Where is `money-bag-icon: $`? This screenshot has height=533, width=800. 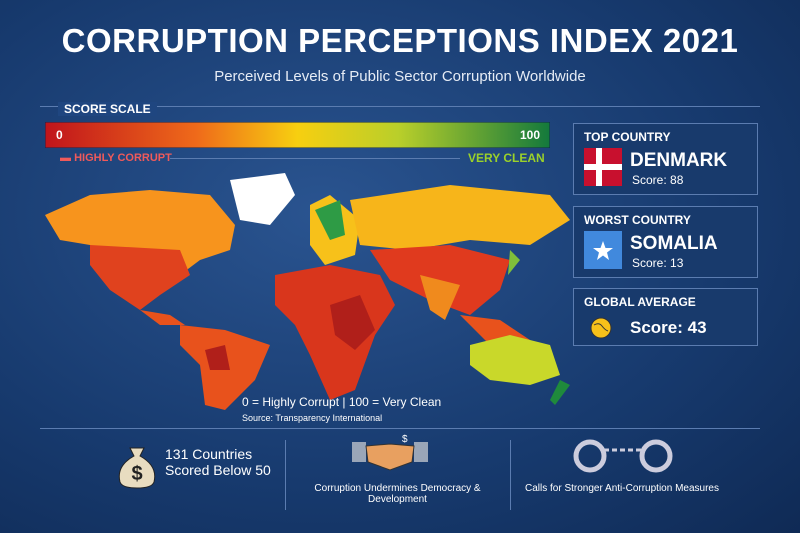
money-bag-icon: $ is located at coordinates (137, 468).